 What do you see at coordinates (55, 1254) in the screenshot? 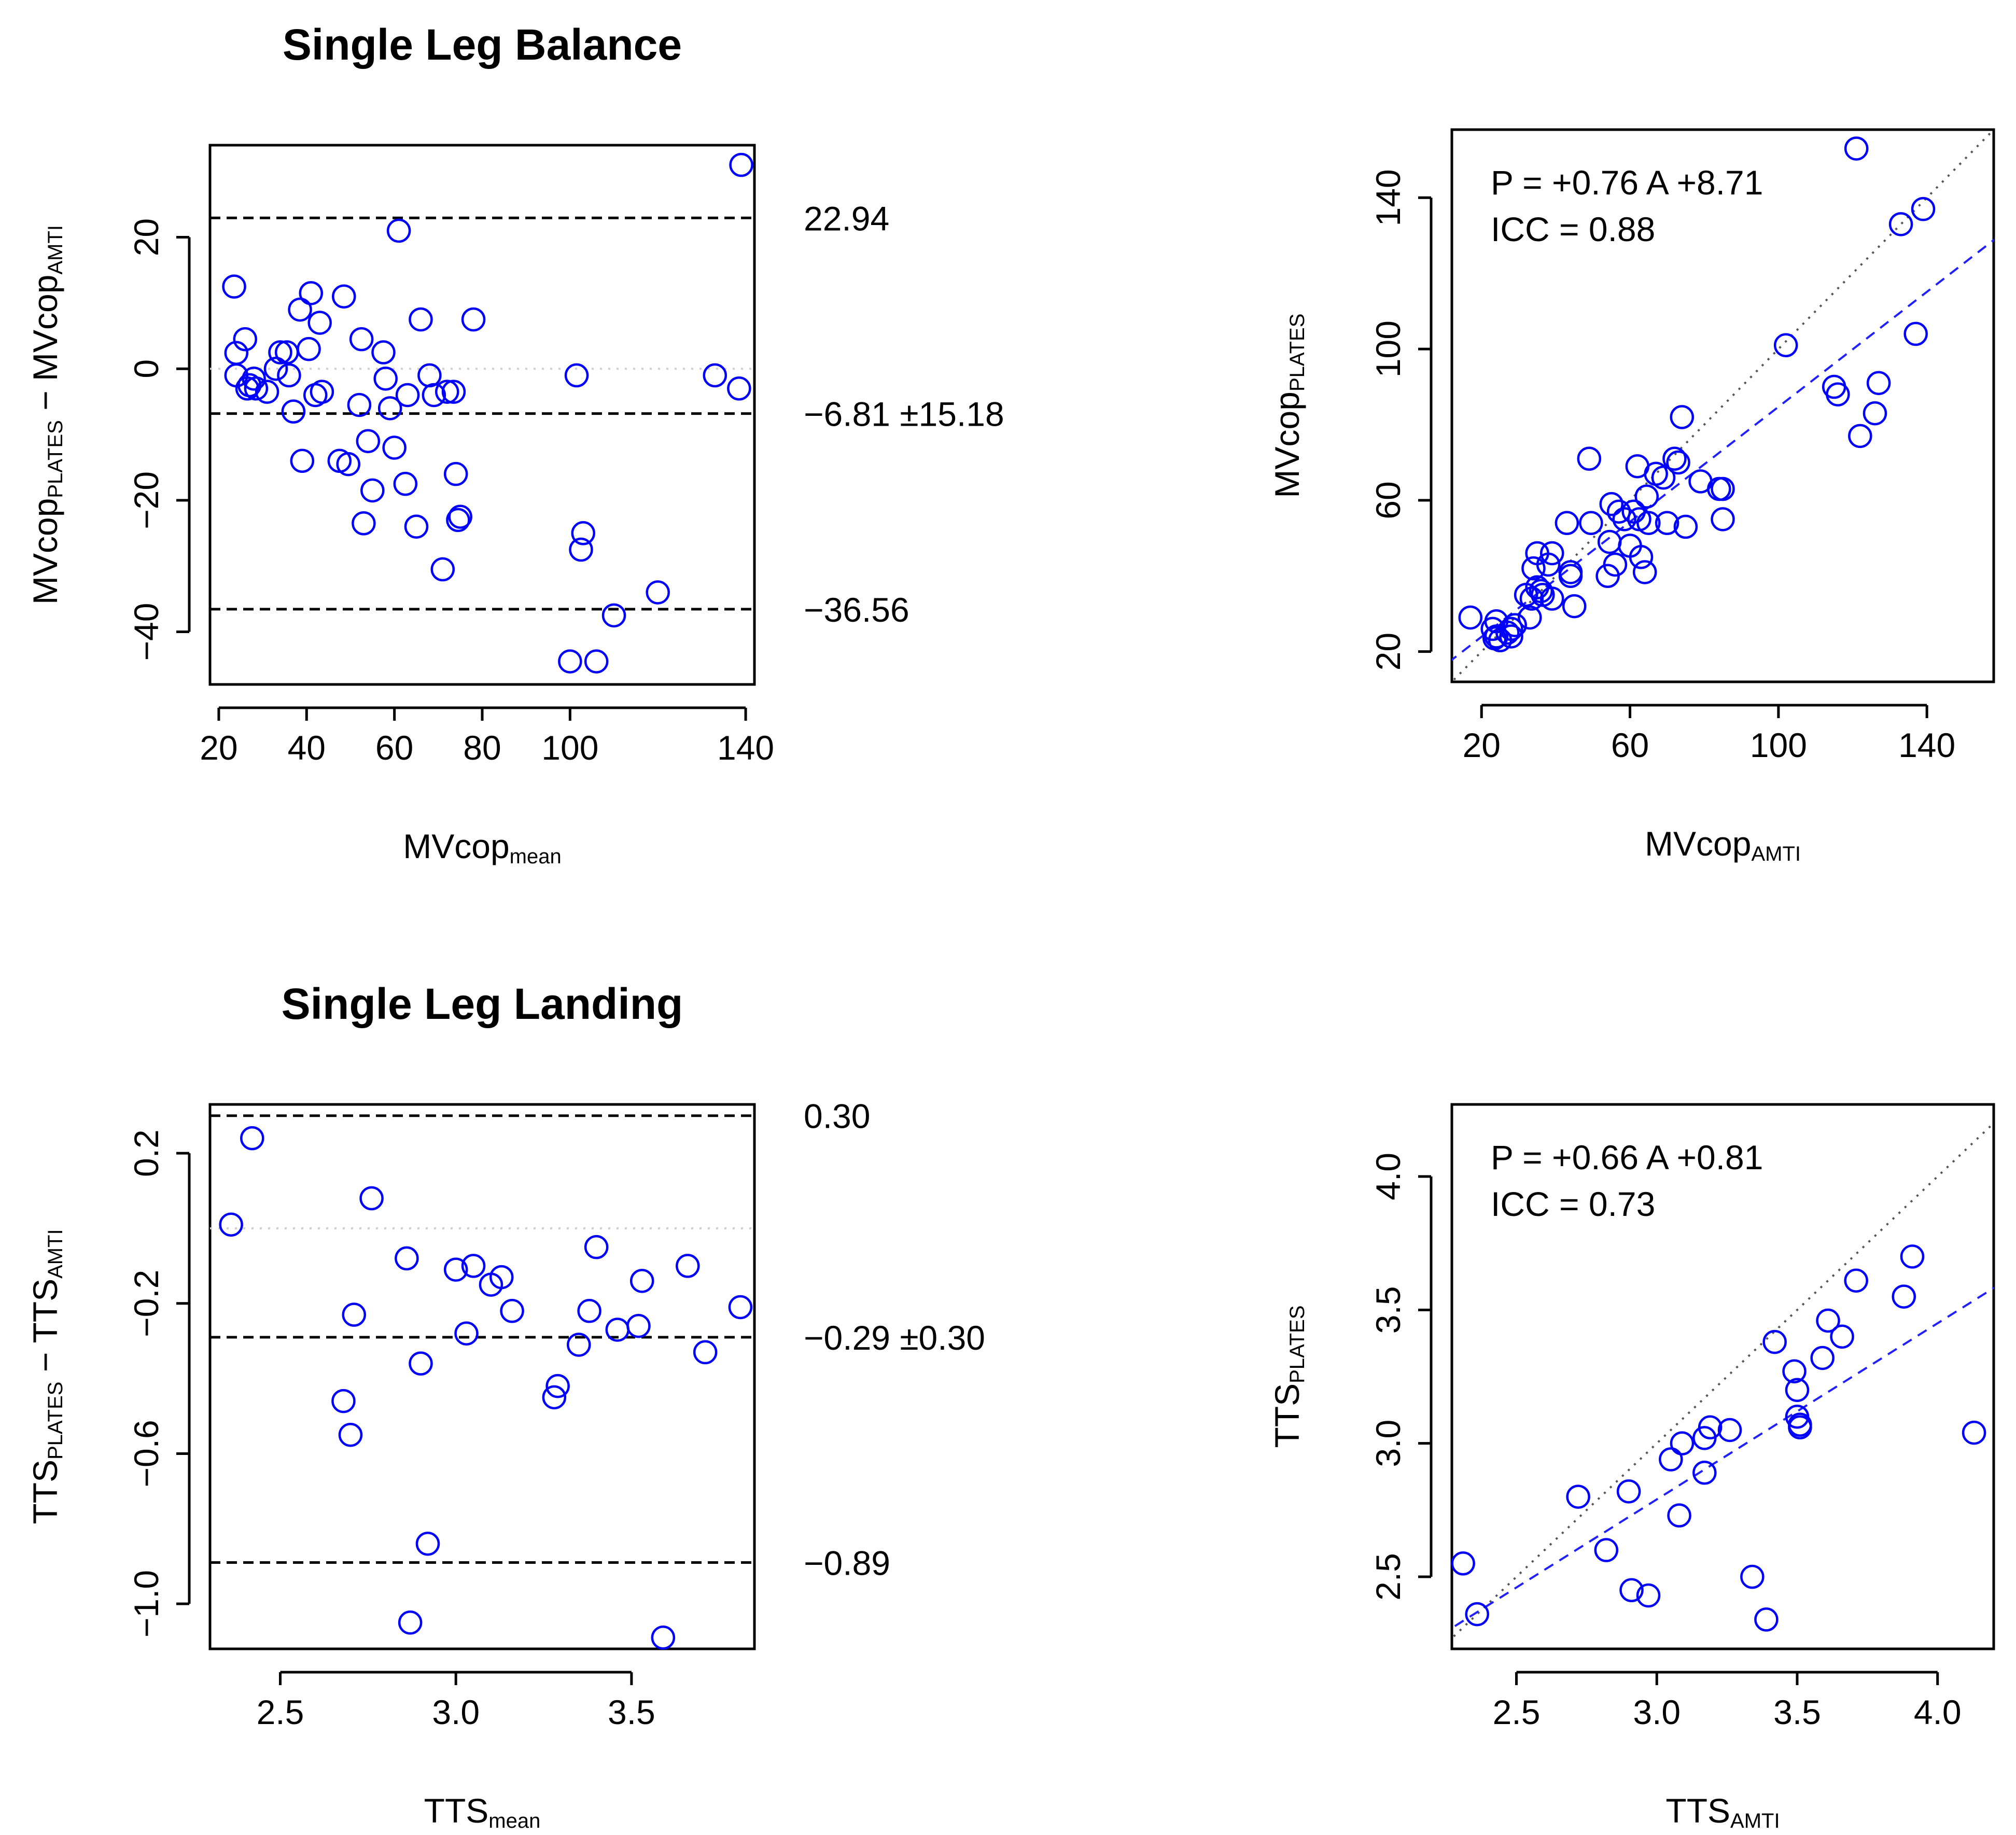
I see `subscript: AMTI` at bounding box center [55, 1254].